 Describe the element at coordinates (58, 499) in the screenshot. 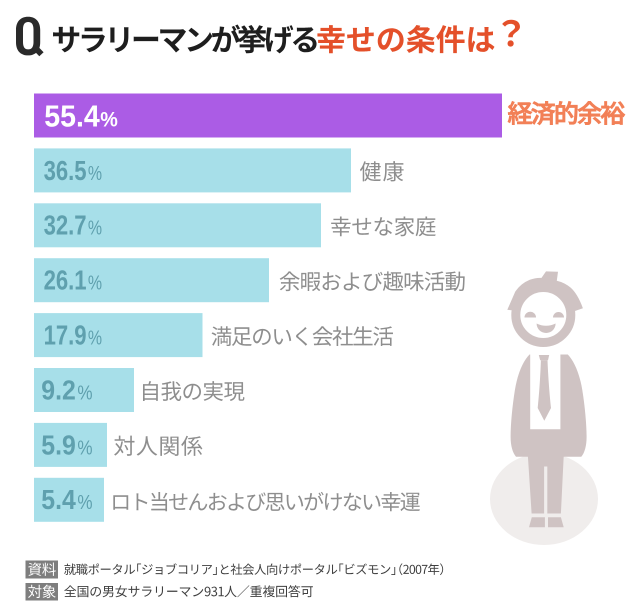

I see `svg-text: 5.4` at that location.